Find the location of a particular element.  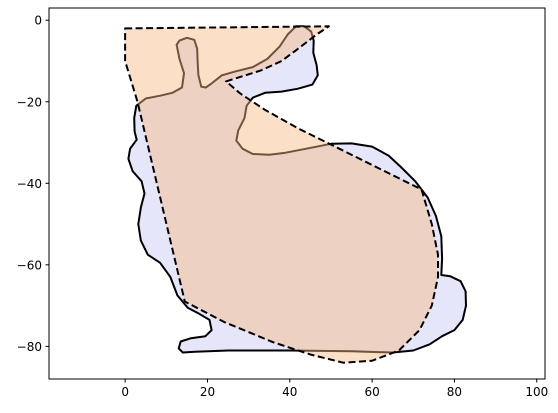

y-tick-label: −40 is located at coordinates (29, 184).